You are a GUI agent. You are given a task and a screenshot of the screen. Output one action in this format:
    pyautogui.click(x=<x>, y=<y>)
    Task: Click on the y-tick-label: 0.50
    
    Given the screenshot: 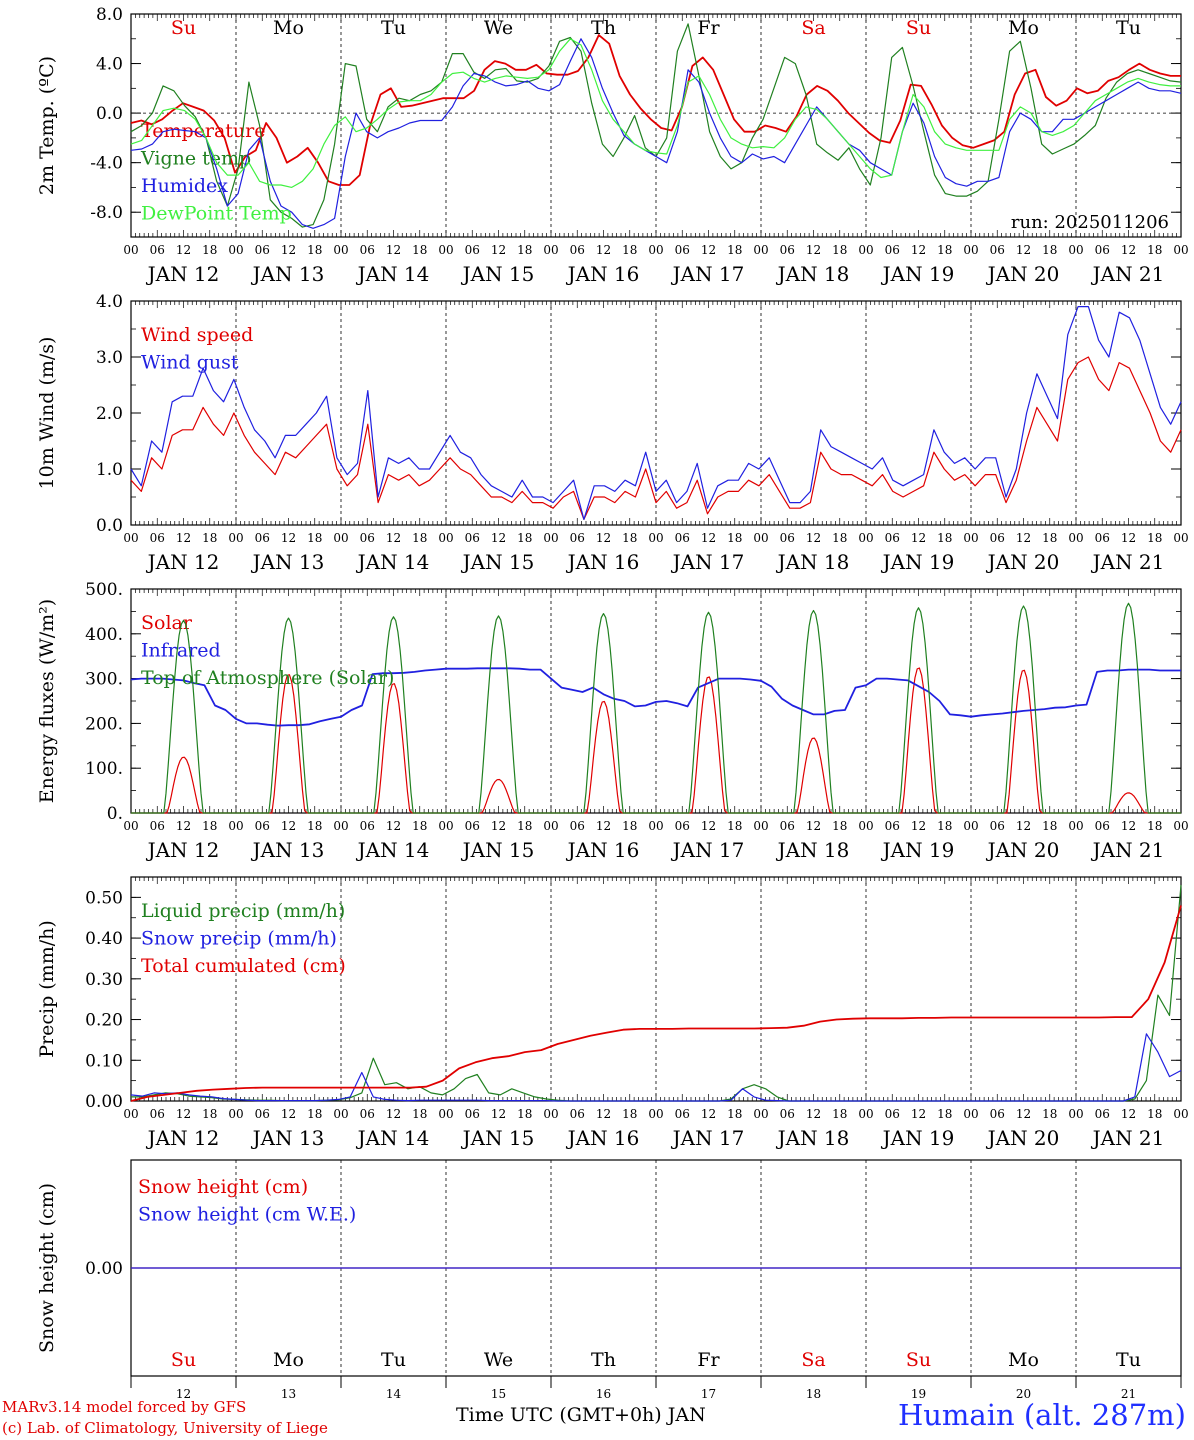 What is the action you would take?
    pyautogui.click(x=104, y=898)
    